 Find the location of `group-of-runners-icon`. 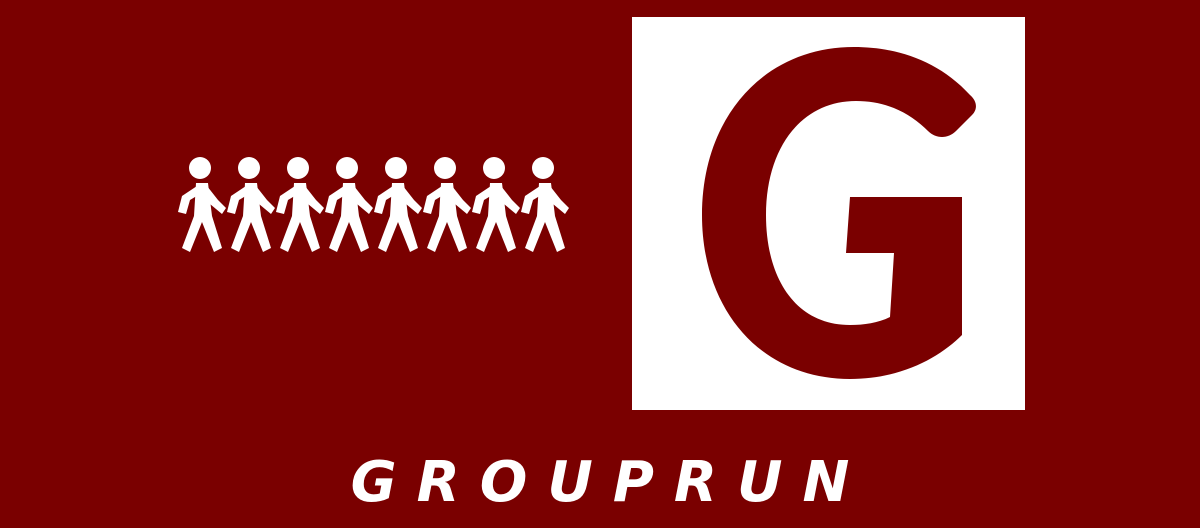

group-of-runners-icon is located at coordinates (375, 213).